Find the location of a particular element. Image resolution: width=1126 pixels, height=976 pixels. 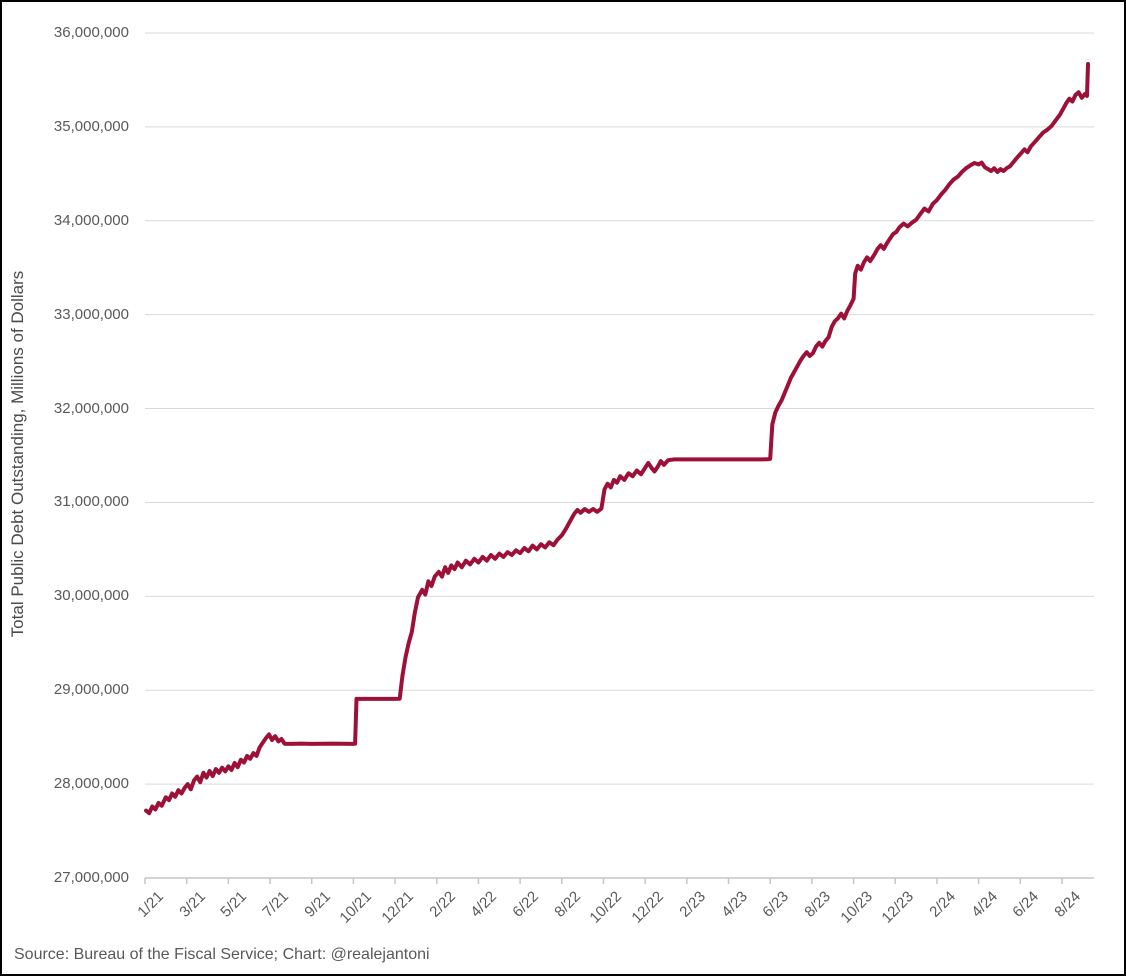

y-axis-tick-label: 28,000,000 is located at coordinates (91, 784).